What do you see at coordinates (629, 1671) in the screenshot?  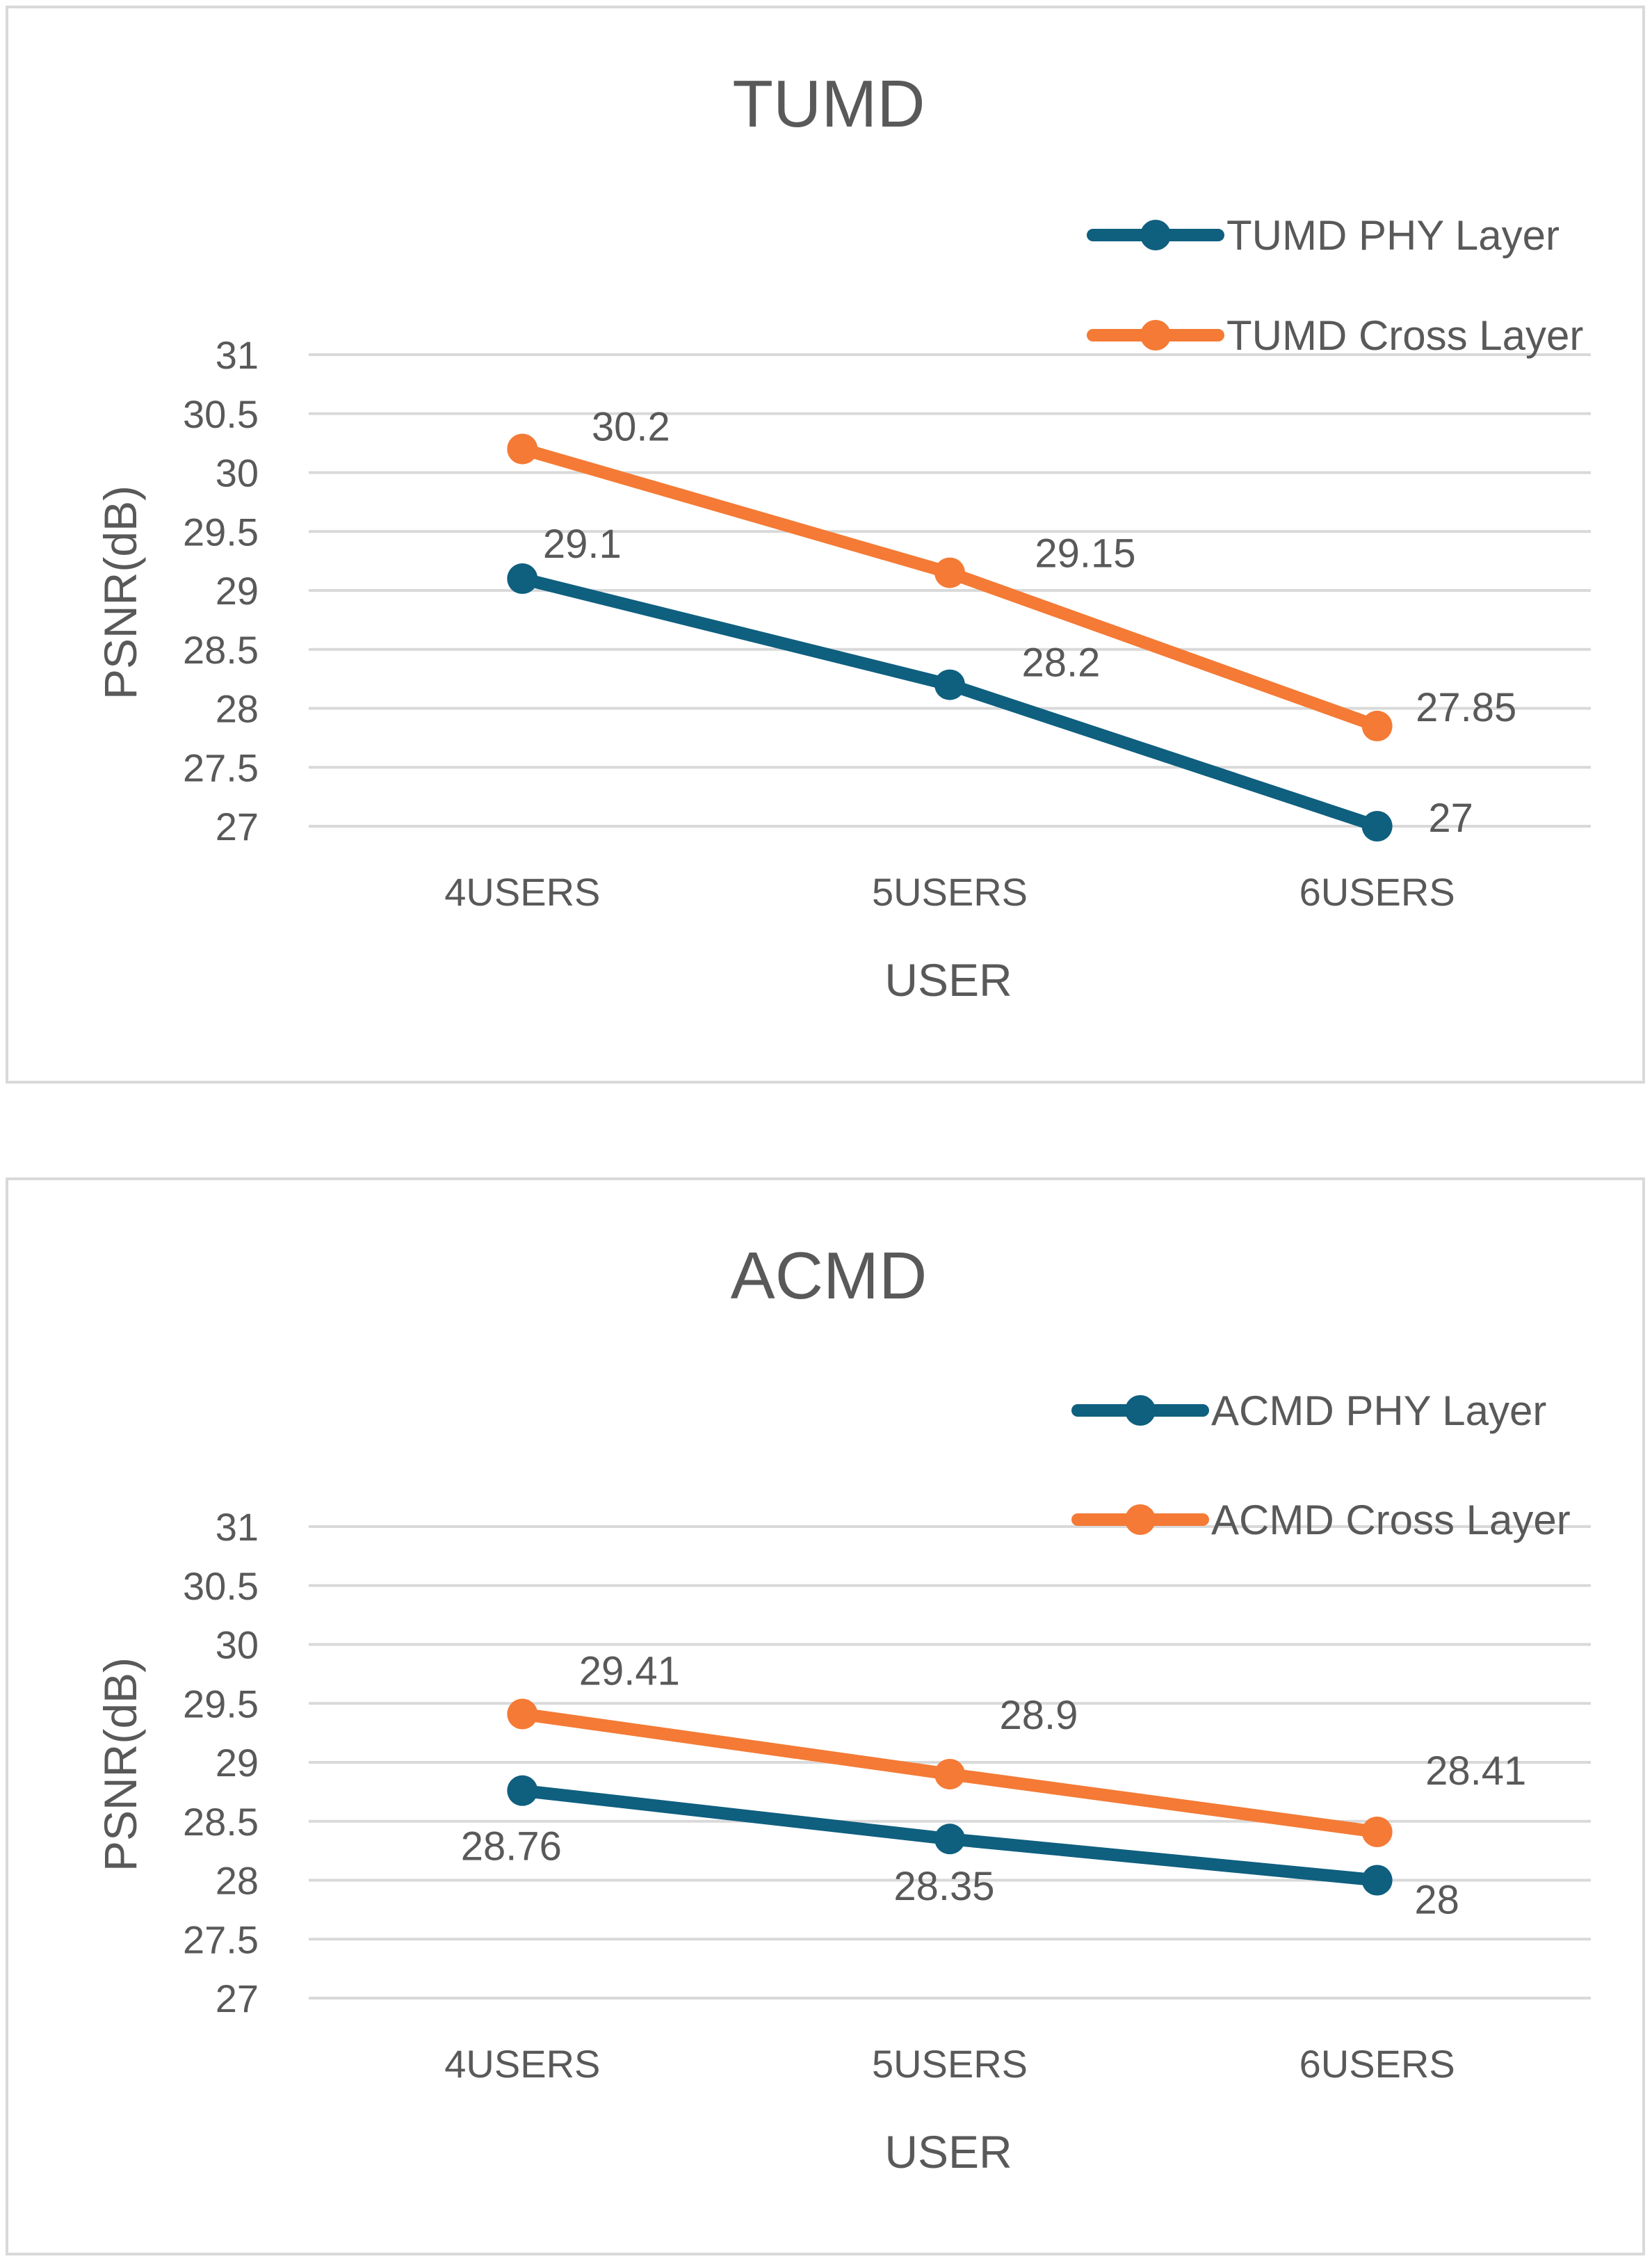 I see `data-label: 29.41` at bounding box center [629, 1671].